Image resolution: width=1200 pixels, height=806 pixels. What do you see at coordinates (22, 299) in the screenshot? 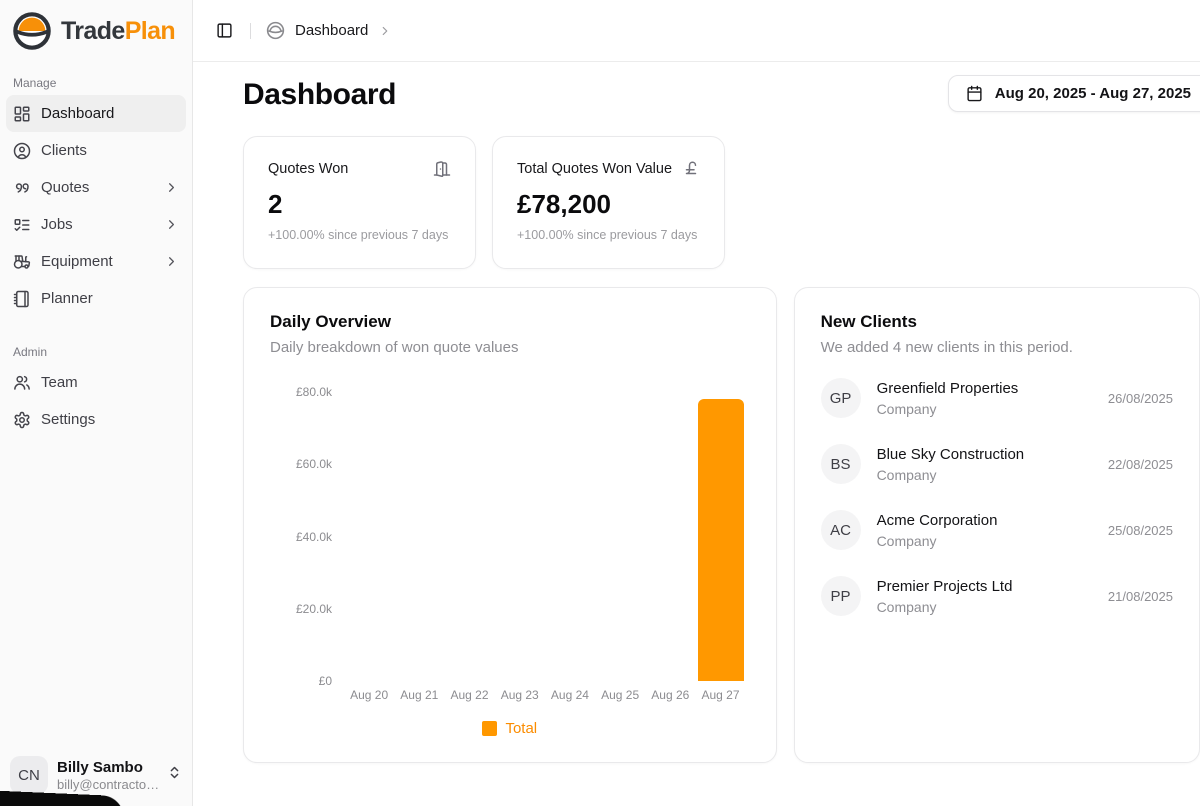
I see `planner-icon` at bounding box center [22, 299].